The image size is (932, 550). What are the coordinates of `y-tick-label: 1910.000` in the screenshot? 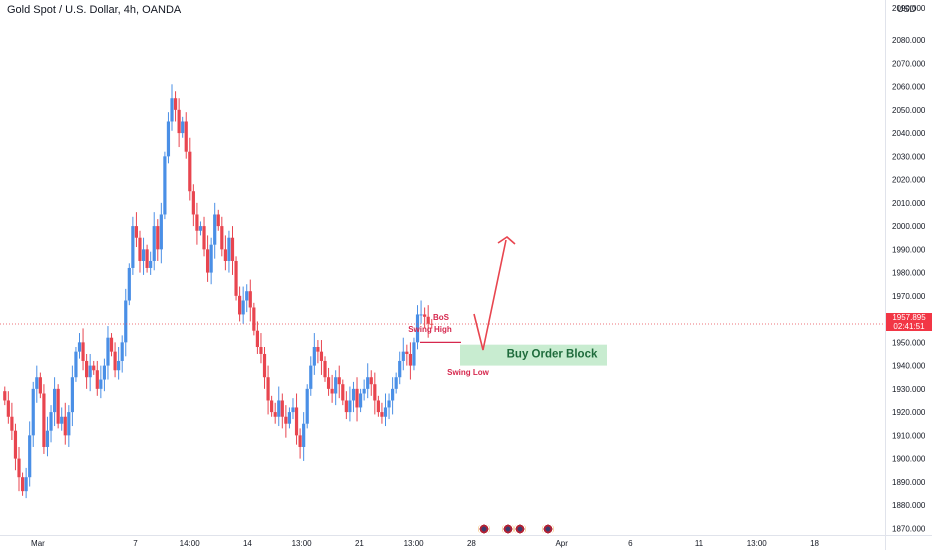 It's located at (909, 435).